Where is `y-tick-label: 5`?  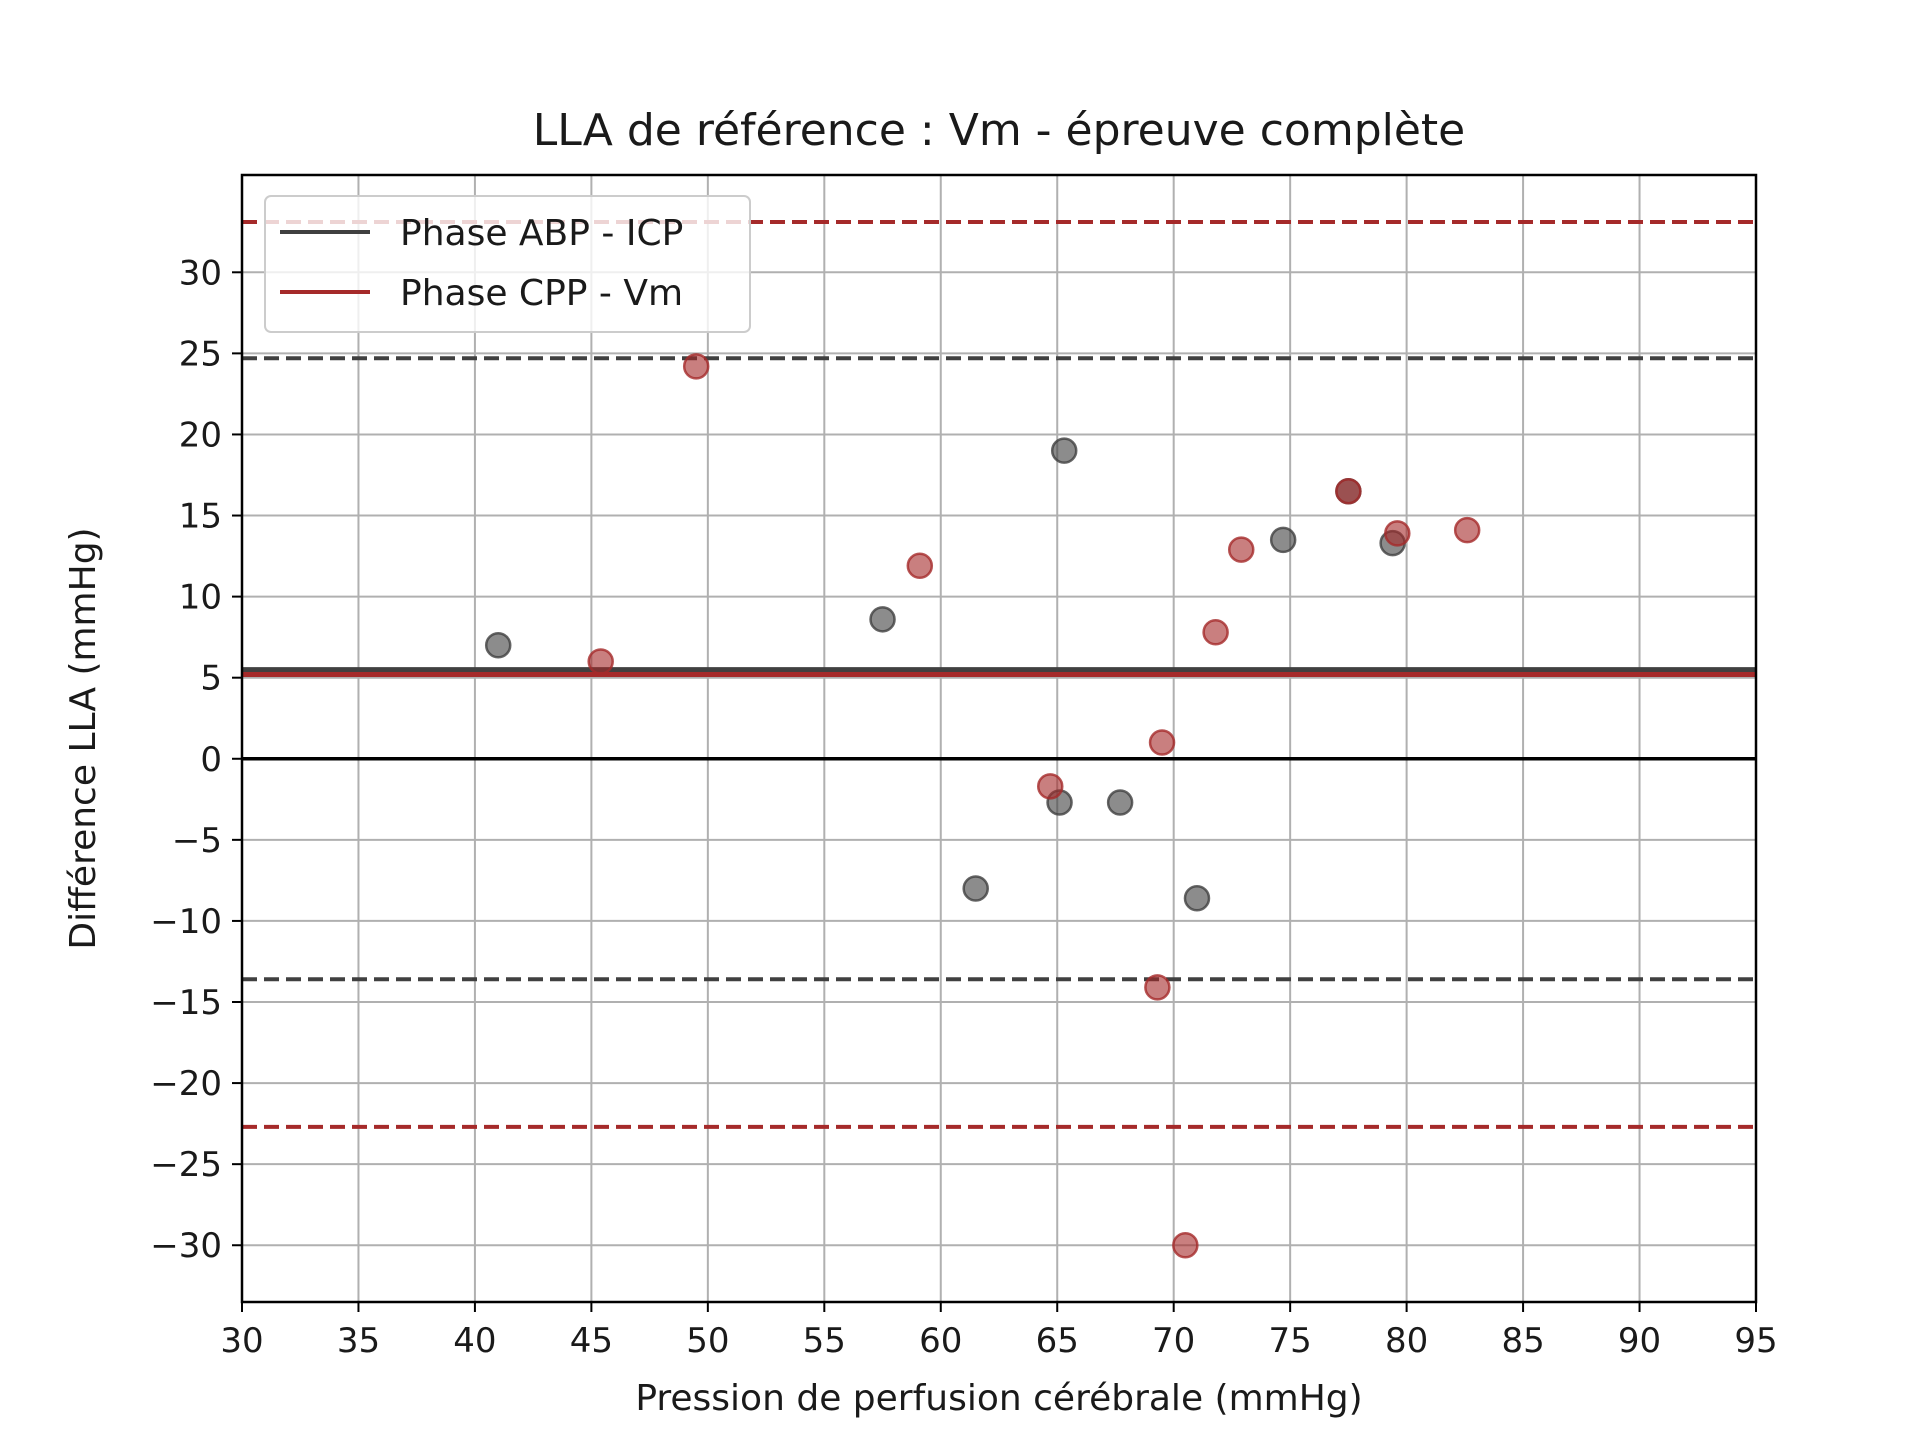
y-tick-label: 5 is located at coordinates (211, 679).